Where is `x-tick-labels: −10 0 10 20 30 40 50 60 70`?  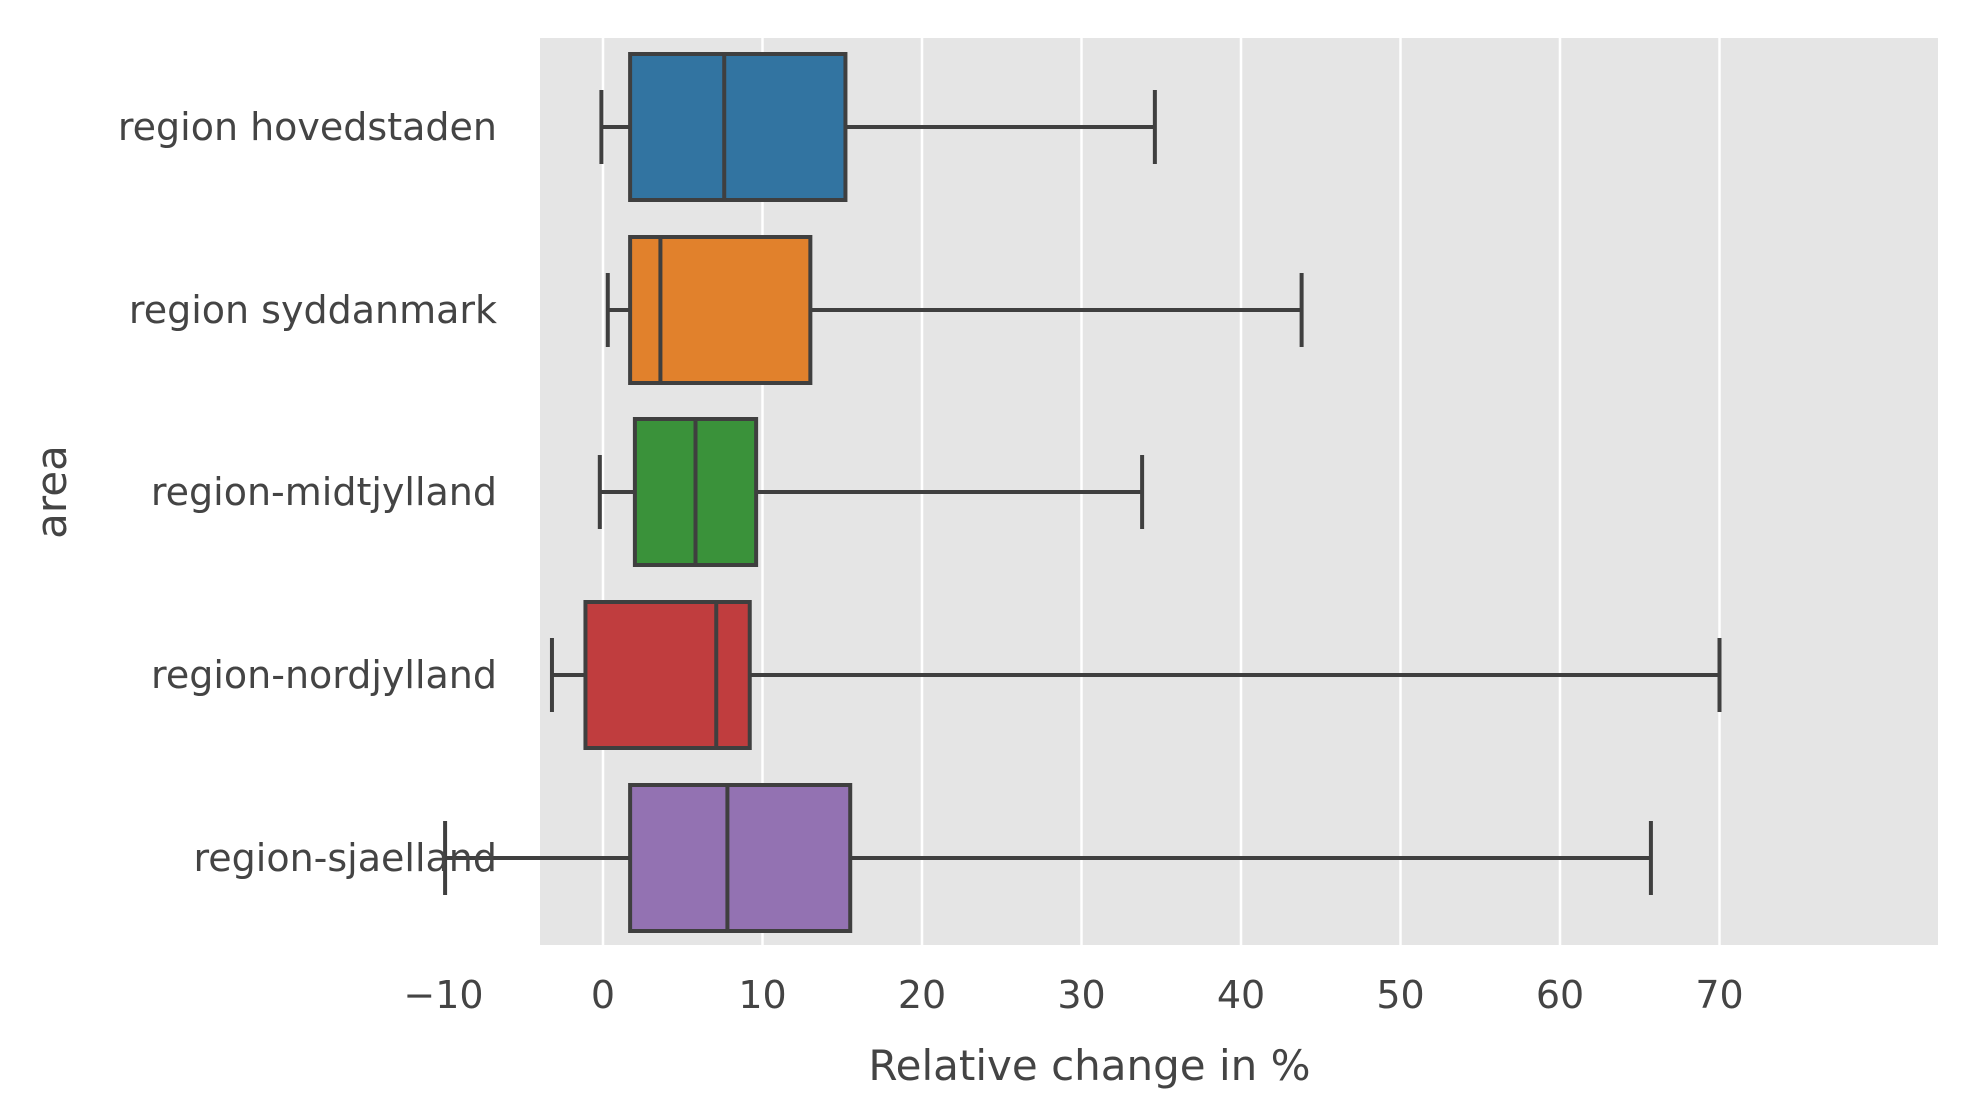 x-tick-labels: −10 0 10 20 30 40 50 60 70 is located at coordinates (1073, 995).